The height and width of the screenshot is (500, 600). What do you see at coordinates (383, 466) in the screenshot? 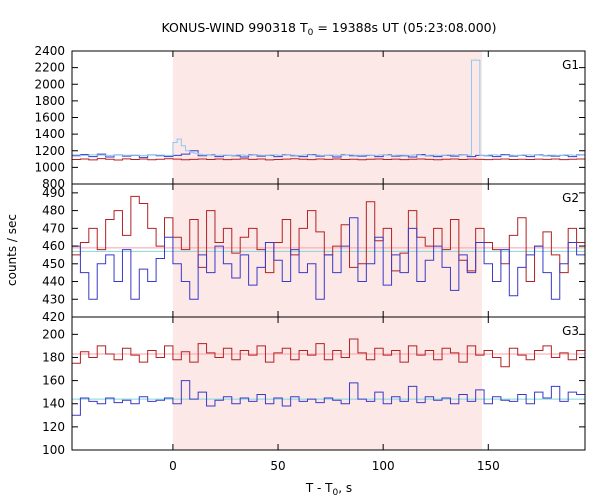
I see `x-tick-label: 100` at bounding box center [383, 466].